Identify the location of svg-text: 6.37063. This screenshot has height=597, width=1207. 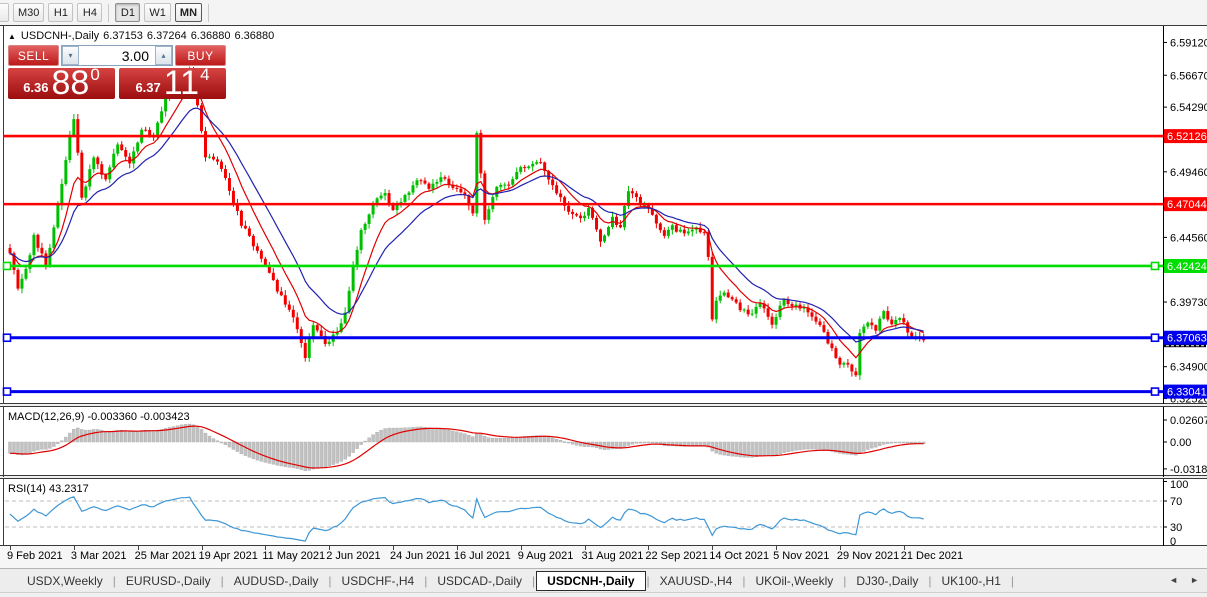
(1187, 339).